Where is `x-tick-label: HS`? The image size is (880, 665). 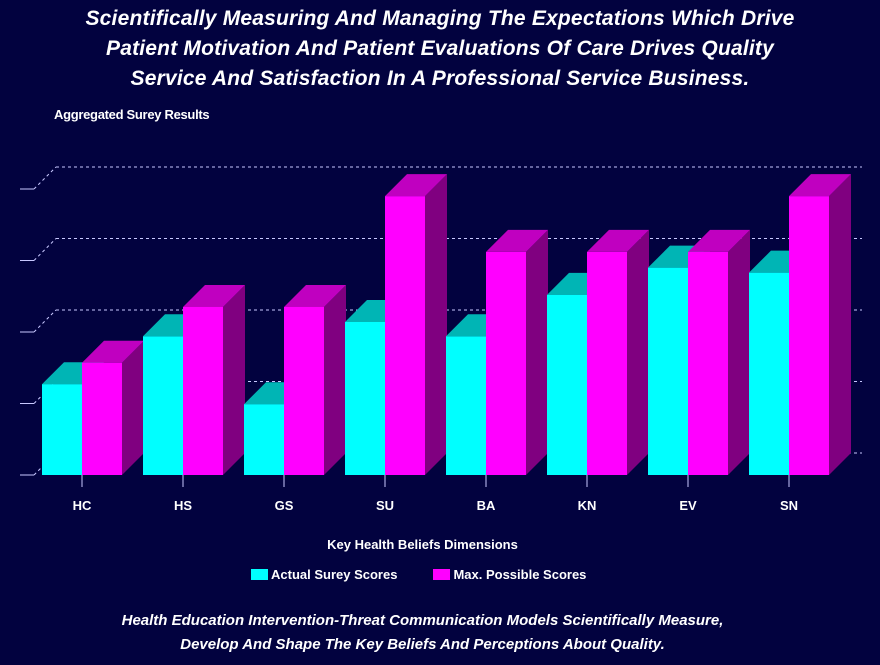 x-tick-label: HS is located at coordinates (183, 505).